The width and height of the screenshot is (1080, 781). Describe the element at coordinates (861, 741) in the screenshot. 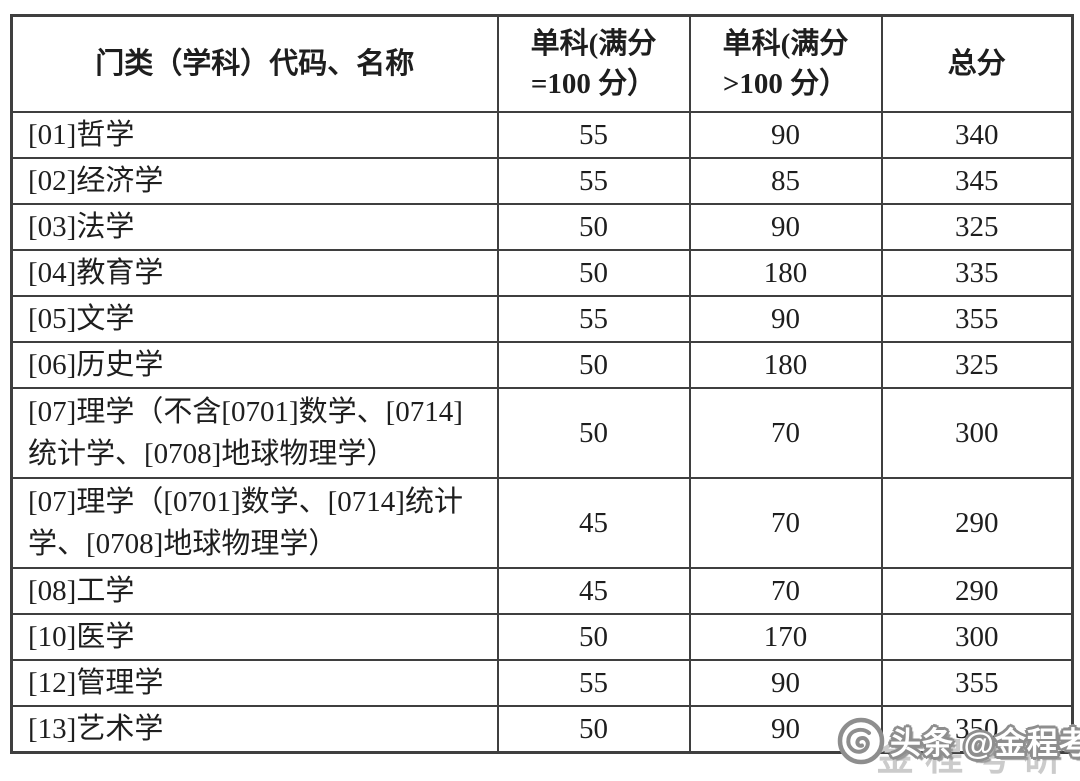

I see `toutiao-swirl-icon` at that location.